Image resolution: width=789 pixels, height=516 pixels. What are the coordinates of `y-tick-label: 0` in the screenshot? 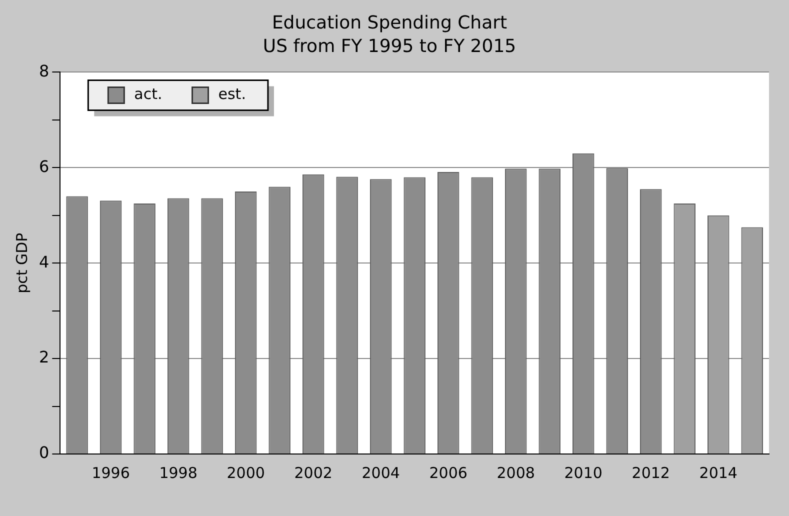 It's located at (44, 452).